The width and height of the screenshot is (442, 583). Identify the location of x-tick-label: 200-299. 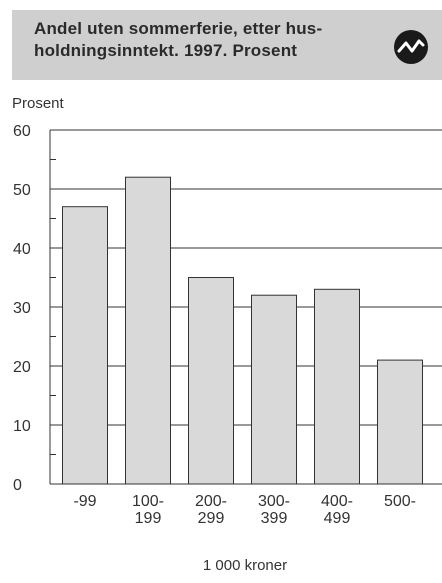
(211, 510).